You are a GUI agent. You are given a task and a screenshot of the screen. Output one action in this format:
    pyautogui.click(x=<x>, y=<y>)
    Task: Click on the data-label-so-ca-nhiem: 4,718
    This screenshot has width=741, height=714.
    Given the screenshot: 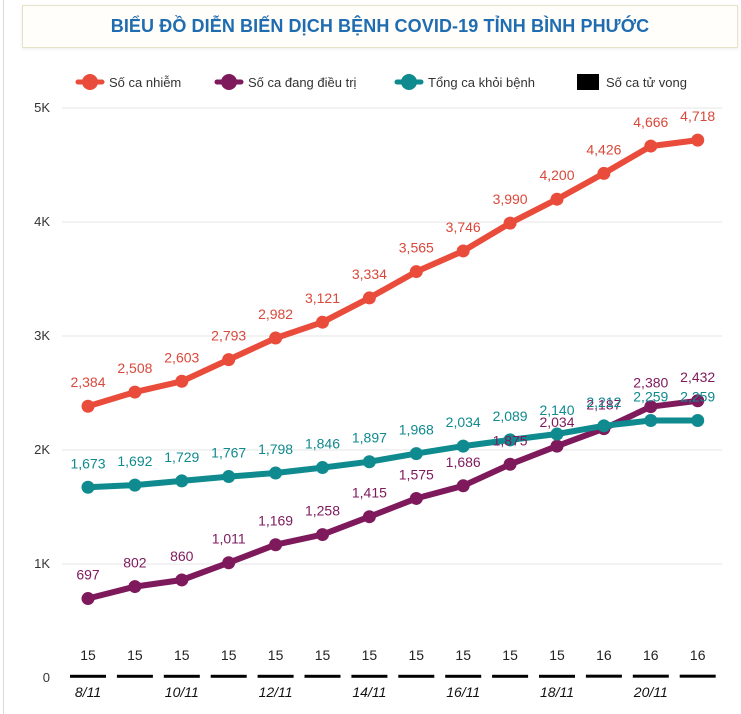 What is the action you would take?
    pyautogui.click(x=697, y=116)
    